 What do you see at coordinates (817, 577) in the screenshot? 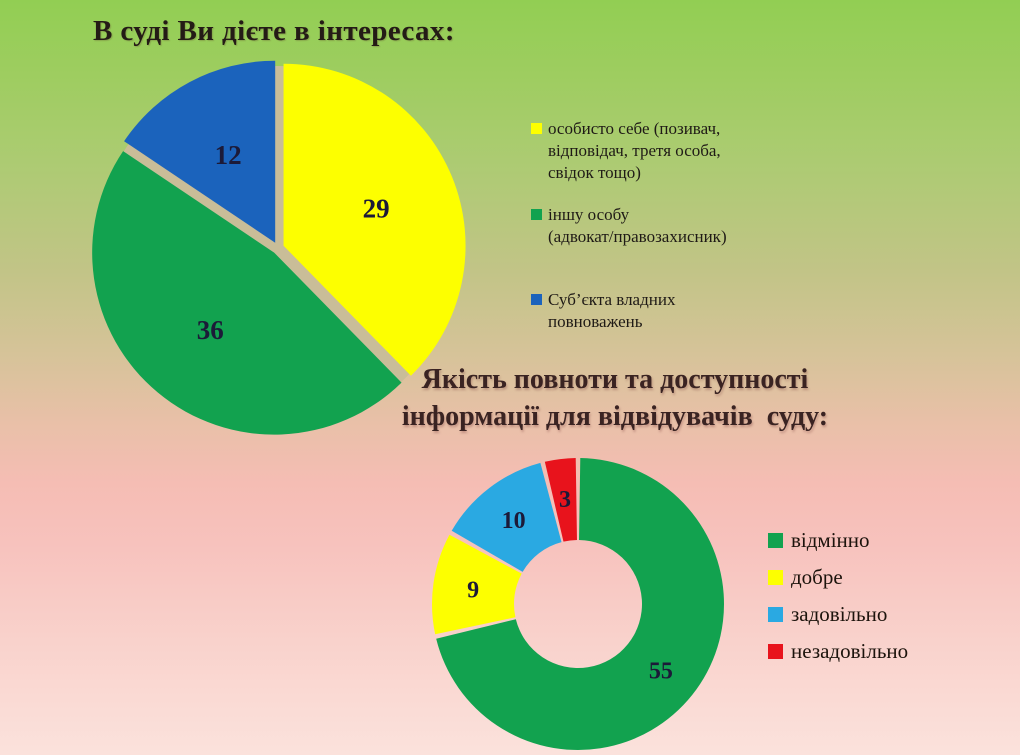
I see `legend-label: добре` at bounding box center [817, 577].